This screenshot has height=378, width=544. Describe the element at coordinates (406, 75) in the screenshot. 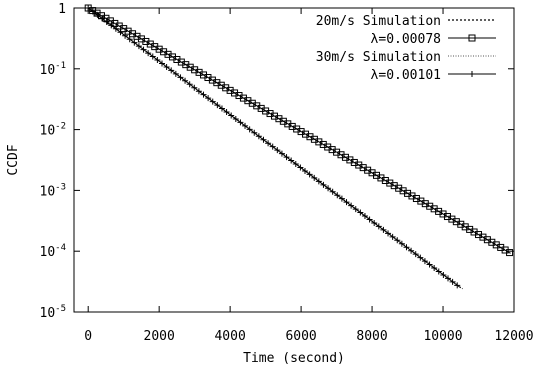

I see `legend-label: λ=0.00101` at that location.